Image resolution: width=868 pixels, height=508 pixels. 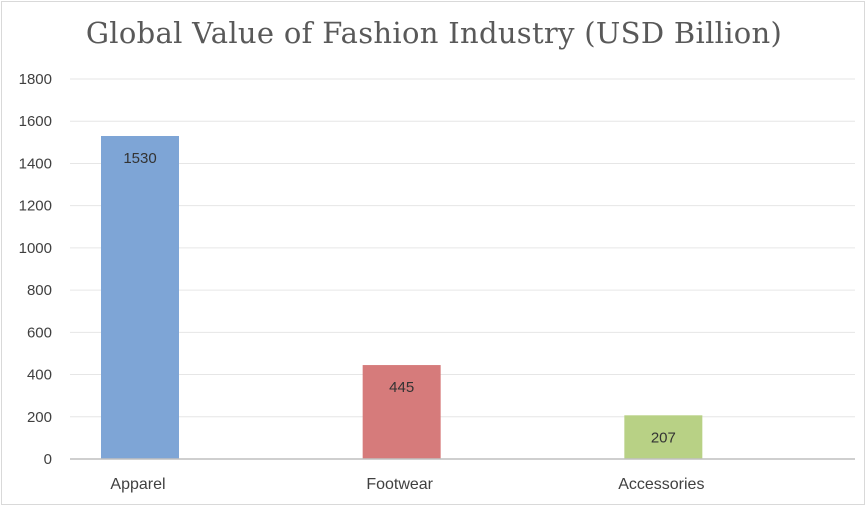 I want to click on y-tick-label: 1200, so click(x=35, y=206).